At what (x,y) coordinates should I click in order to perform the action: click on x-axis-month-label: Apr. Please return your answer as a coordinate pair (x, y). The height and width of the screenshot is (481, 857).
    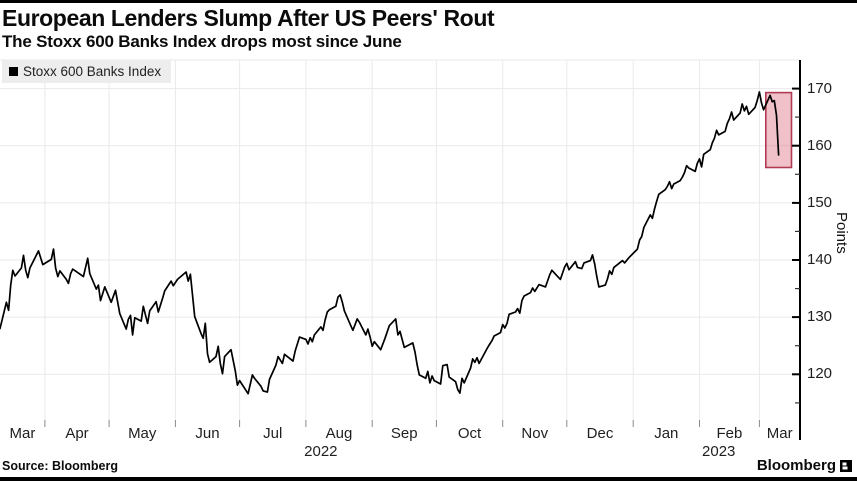
    Looking at the image, I should click on (77, 433).